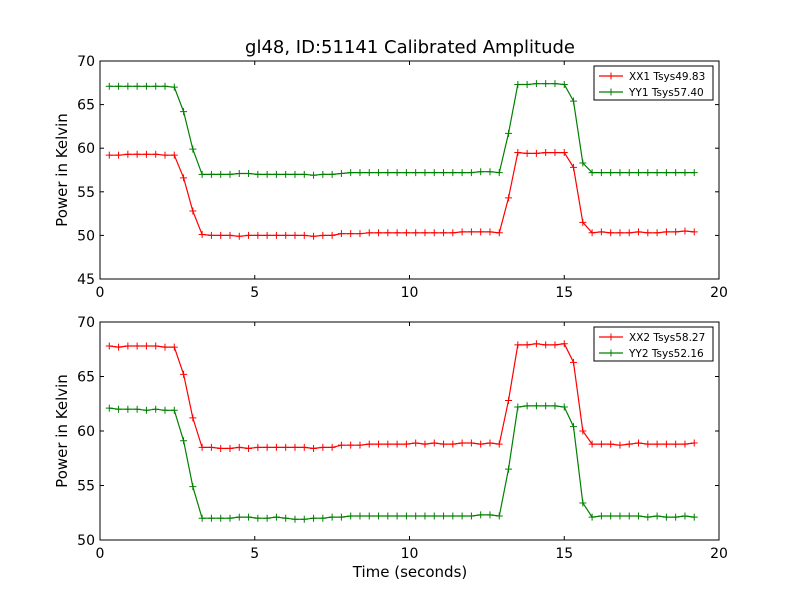 Image resolution: width=800 pixels, height=600 pixels. I want to click on series-line, so click(402, 396).